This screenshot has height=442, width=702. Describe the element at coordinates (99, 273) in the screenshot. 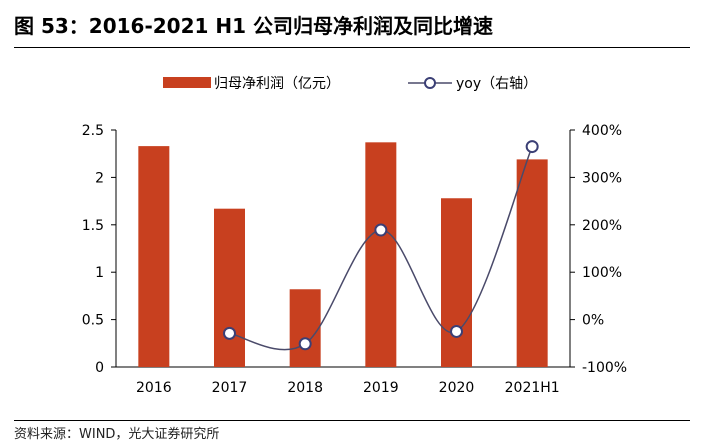

I see `left-tick-label: 1` at that location.